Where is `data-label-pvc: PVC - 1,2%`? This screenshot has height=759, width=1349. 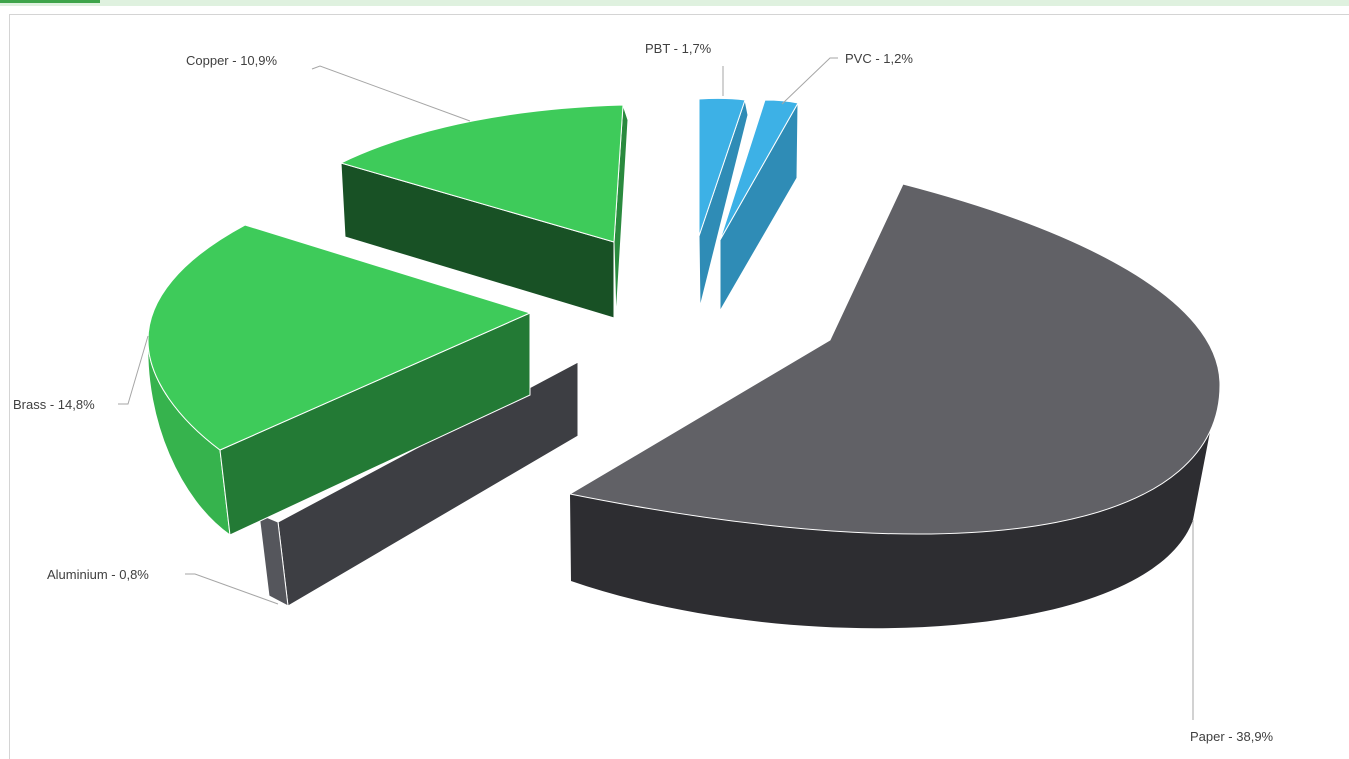
data-label-pvc: PVC - 1,2% is located at coordinates (879, 58).